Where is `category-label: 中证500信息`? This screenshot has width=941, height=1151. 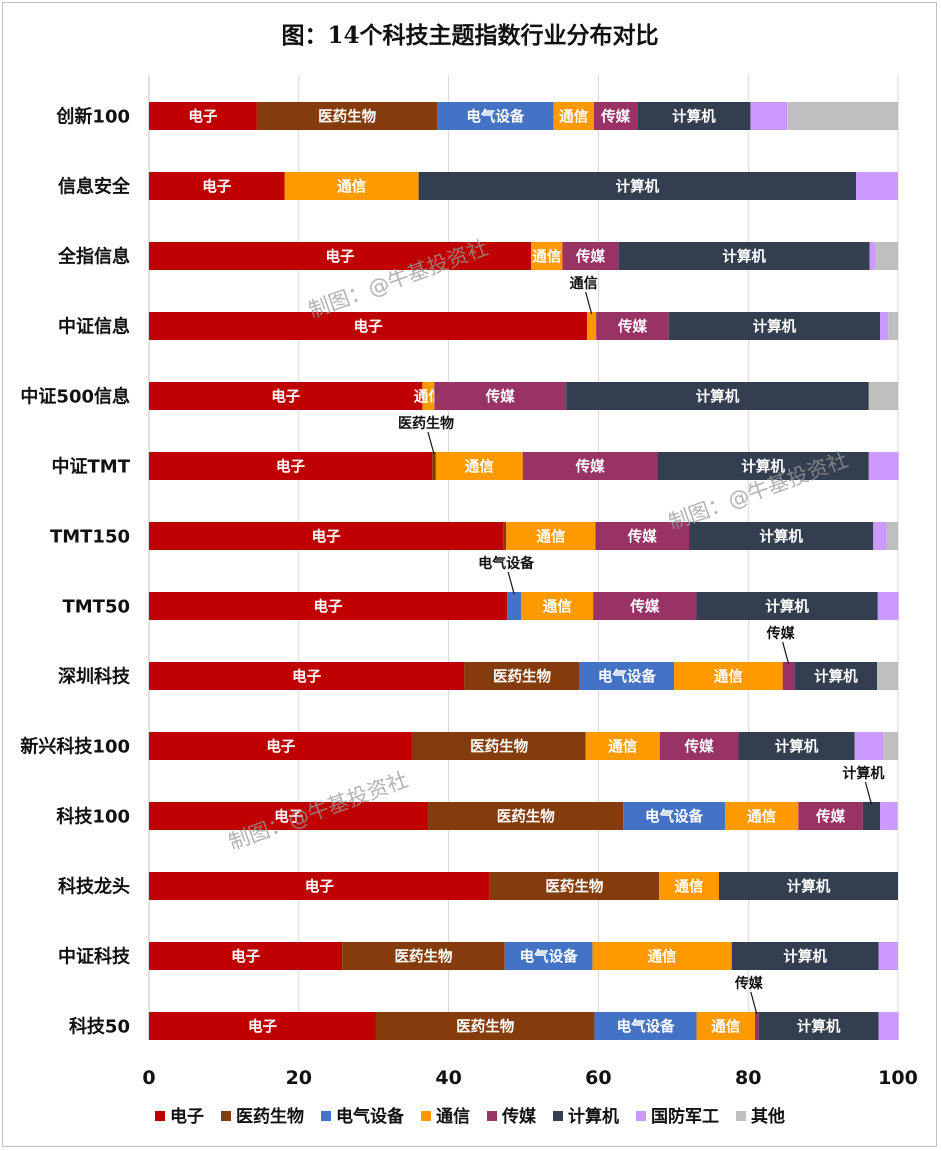
category-label: 中证500信息 is located at coordinates (75, 397).